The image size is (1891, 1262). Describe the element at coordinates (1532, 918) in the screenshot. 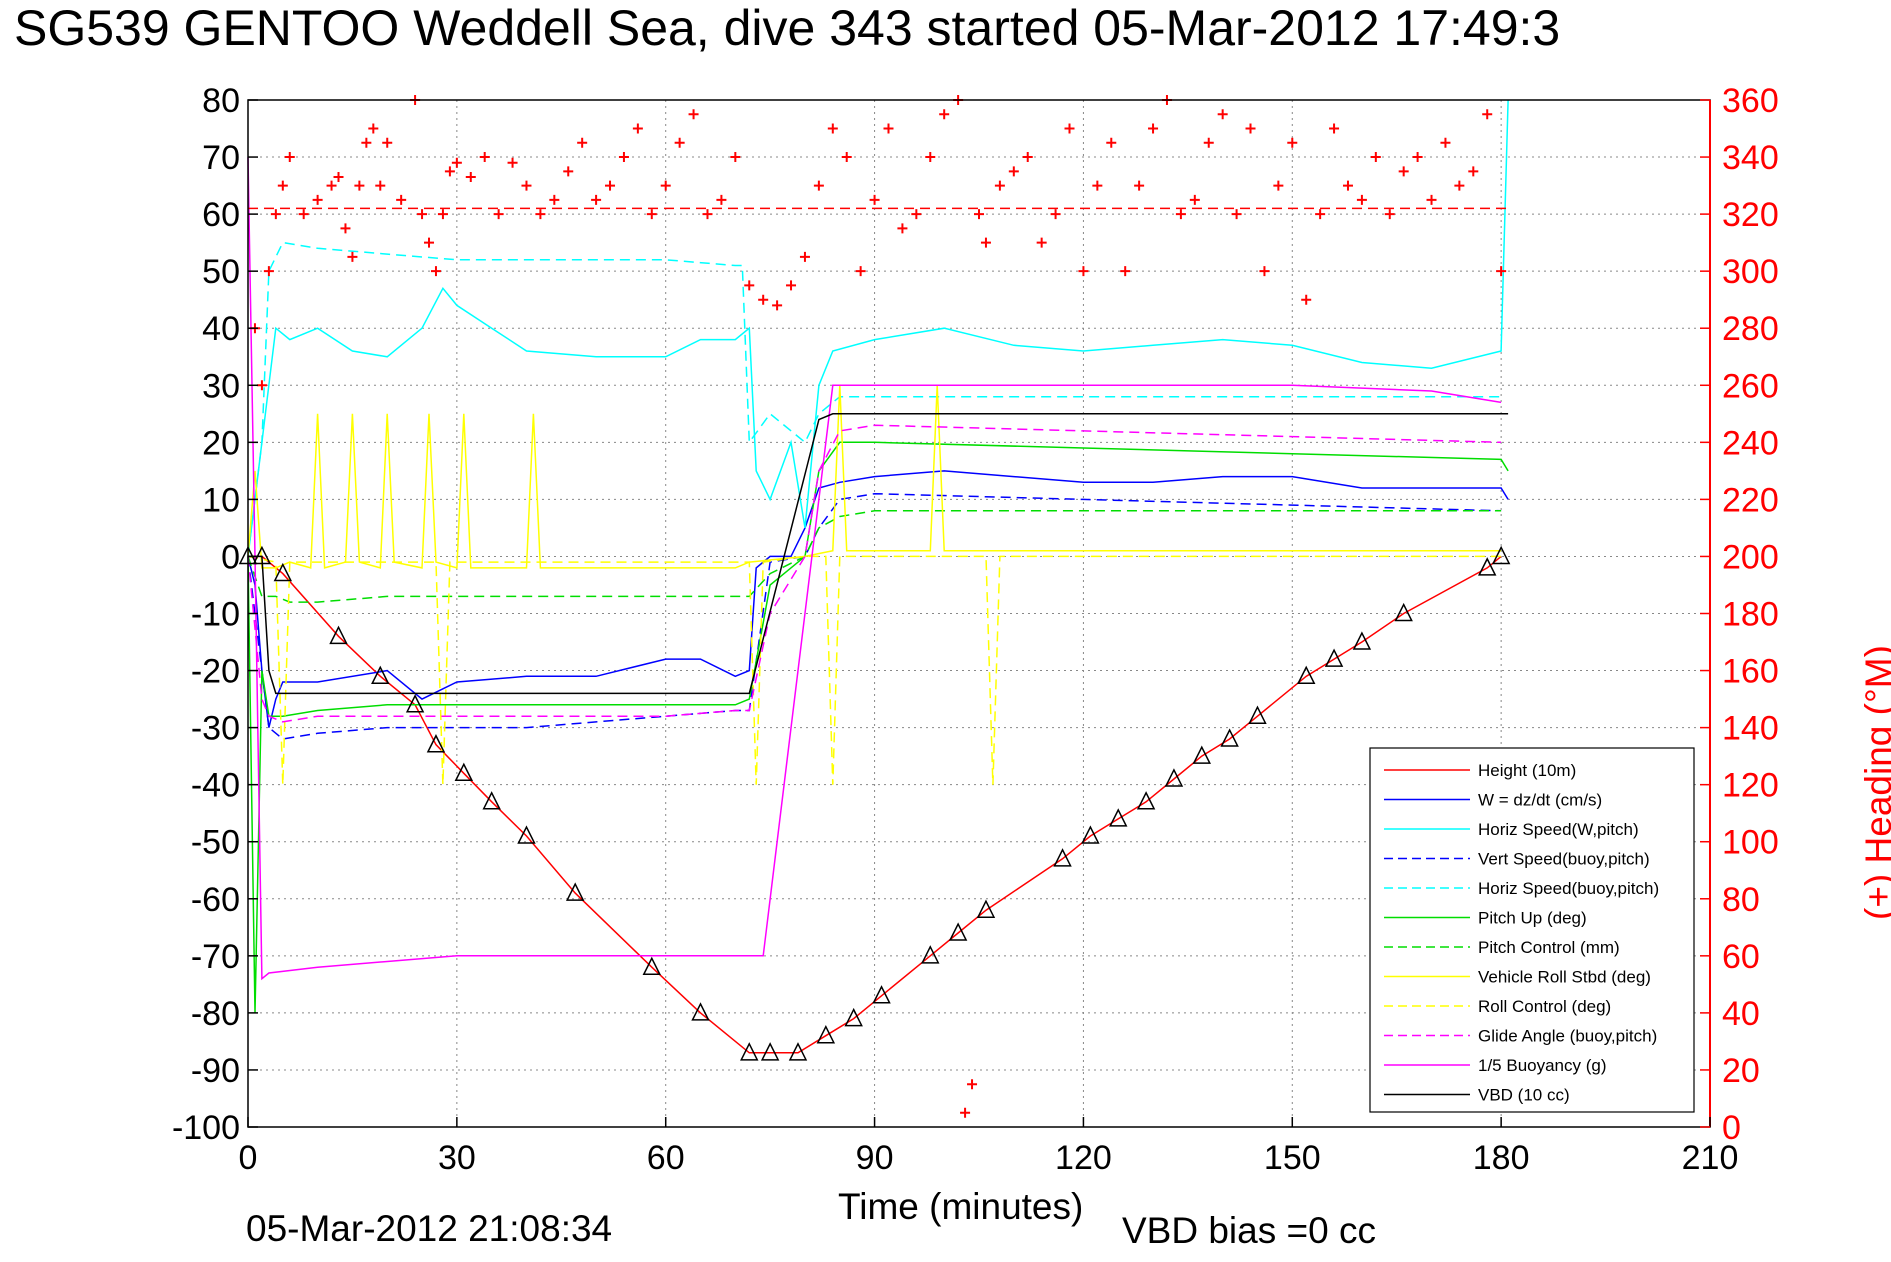

I see `legend-entry: Pitch Up (deg)` at that location.